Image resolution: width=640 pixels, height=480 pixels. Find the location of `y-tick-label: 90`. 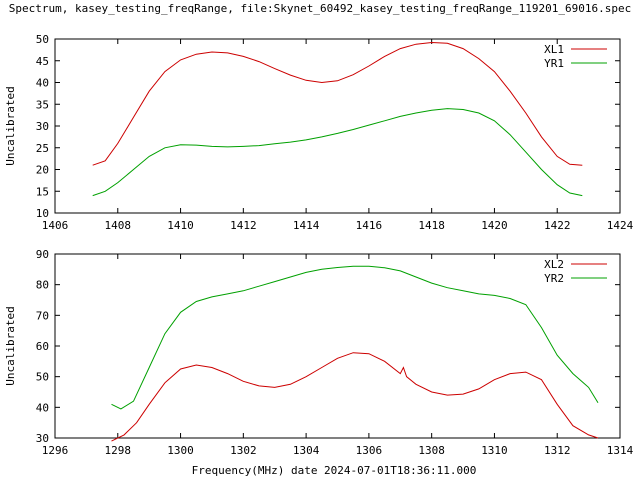

y-tick-label: 90 is located at coordinates (42, 254).